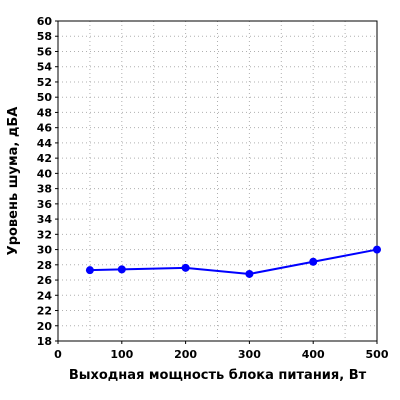  I want to click on y-tick-label: 38, so click(44, 189).